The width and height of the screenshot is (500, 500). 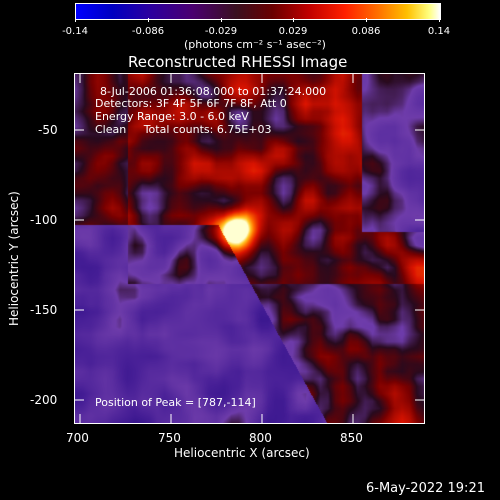 What do you see at coordinates (191, 103) in the screenshot?
I see `detectors-text: Detectors: 3F 4F 5F 6F 7F 8F, Att 0` at bounding box center [191, 103].